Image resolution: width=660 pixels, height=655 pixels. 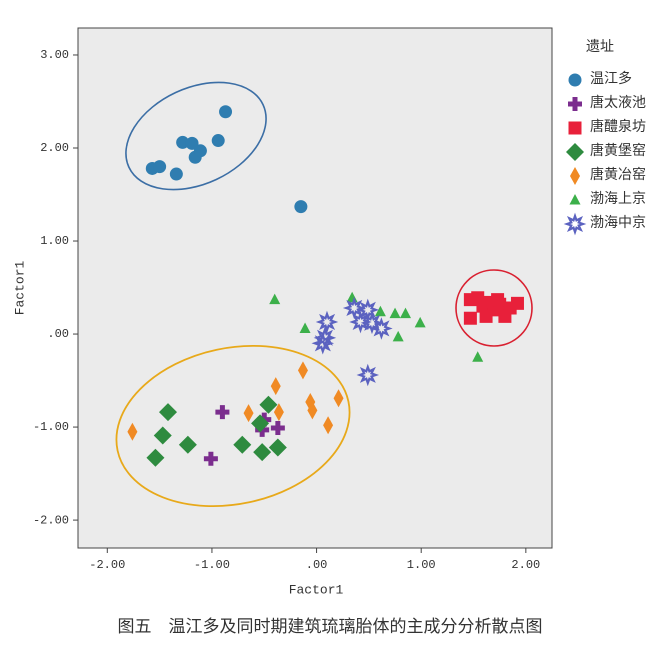 What do you see at coordinates (618, 102) in the screenshot?
I see `legend-label: 唐太液池` at bounding box center [618, 102].